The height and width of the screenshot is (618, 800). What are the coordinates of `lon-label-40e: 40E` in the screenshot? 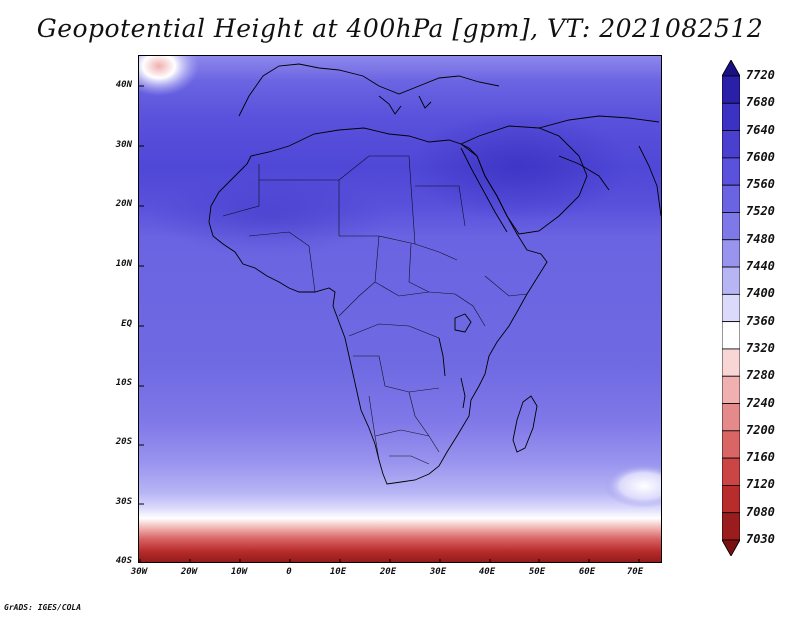 It's located at (487, 572).